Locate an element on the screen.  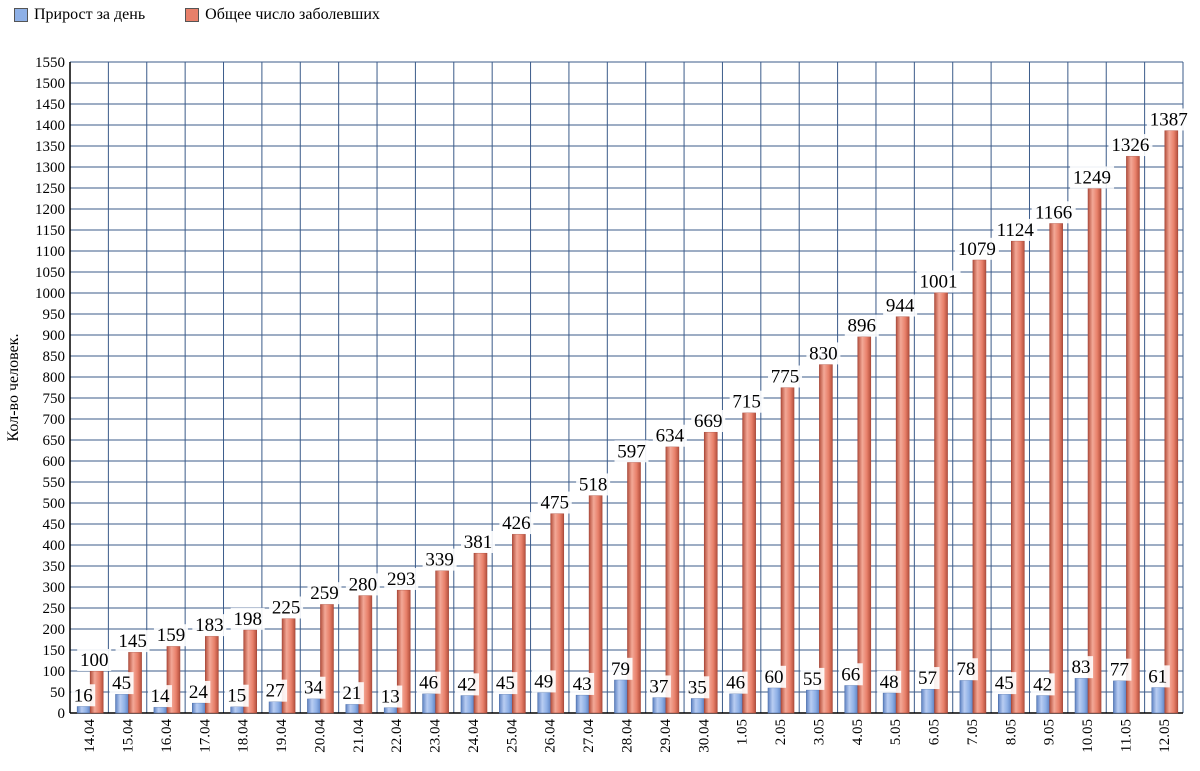
y-tick-label: 550 is located at coordinates (54, 483).